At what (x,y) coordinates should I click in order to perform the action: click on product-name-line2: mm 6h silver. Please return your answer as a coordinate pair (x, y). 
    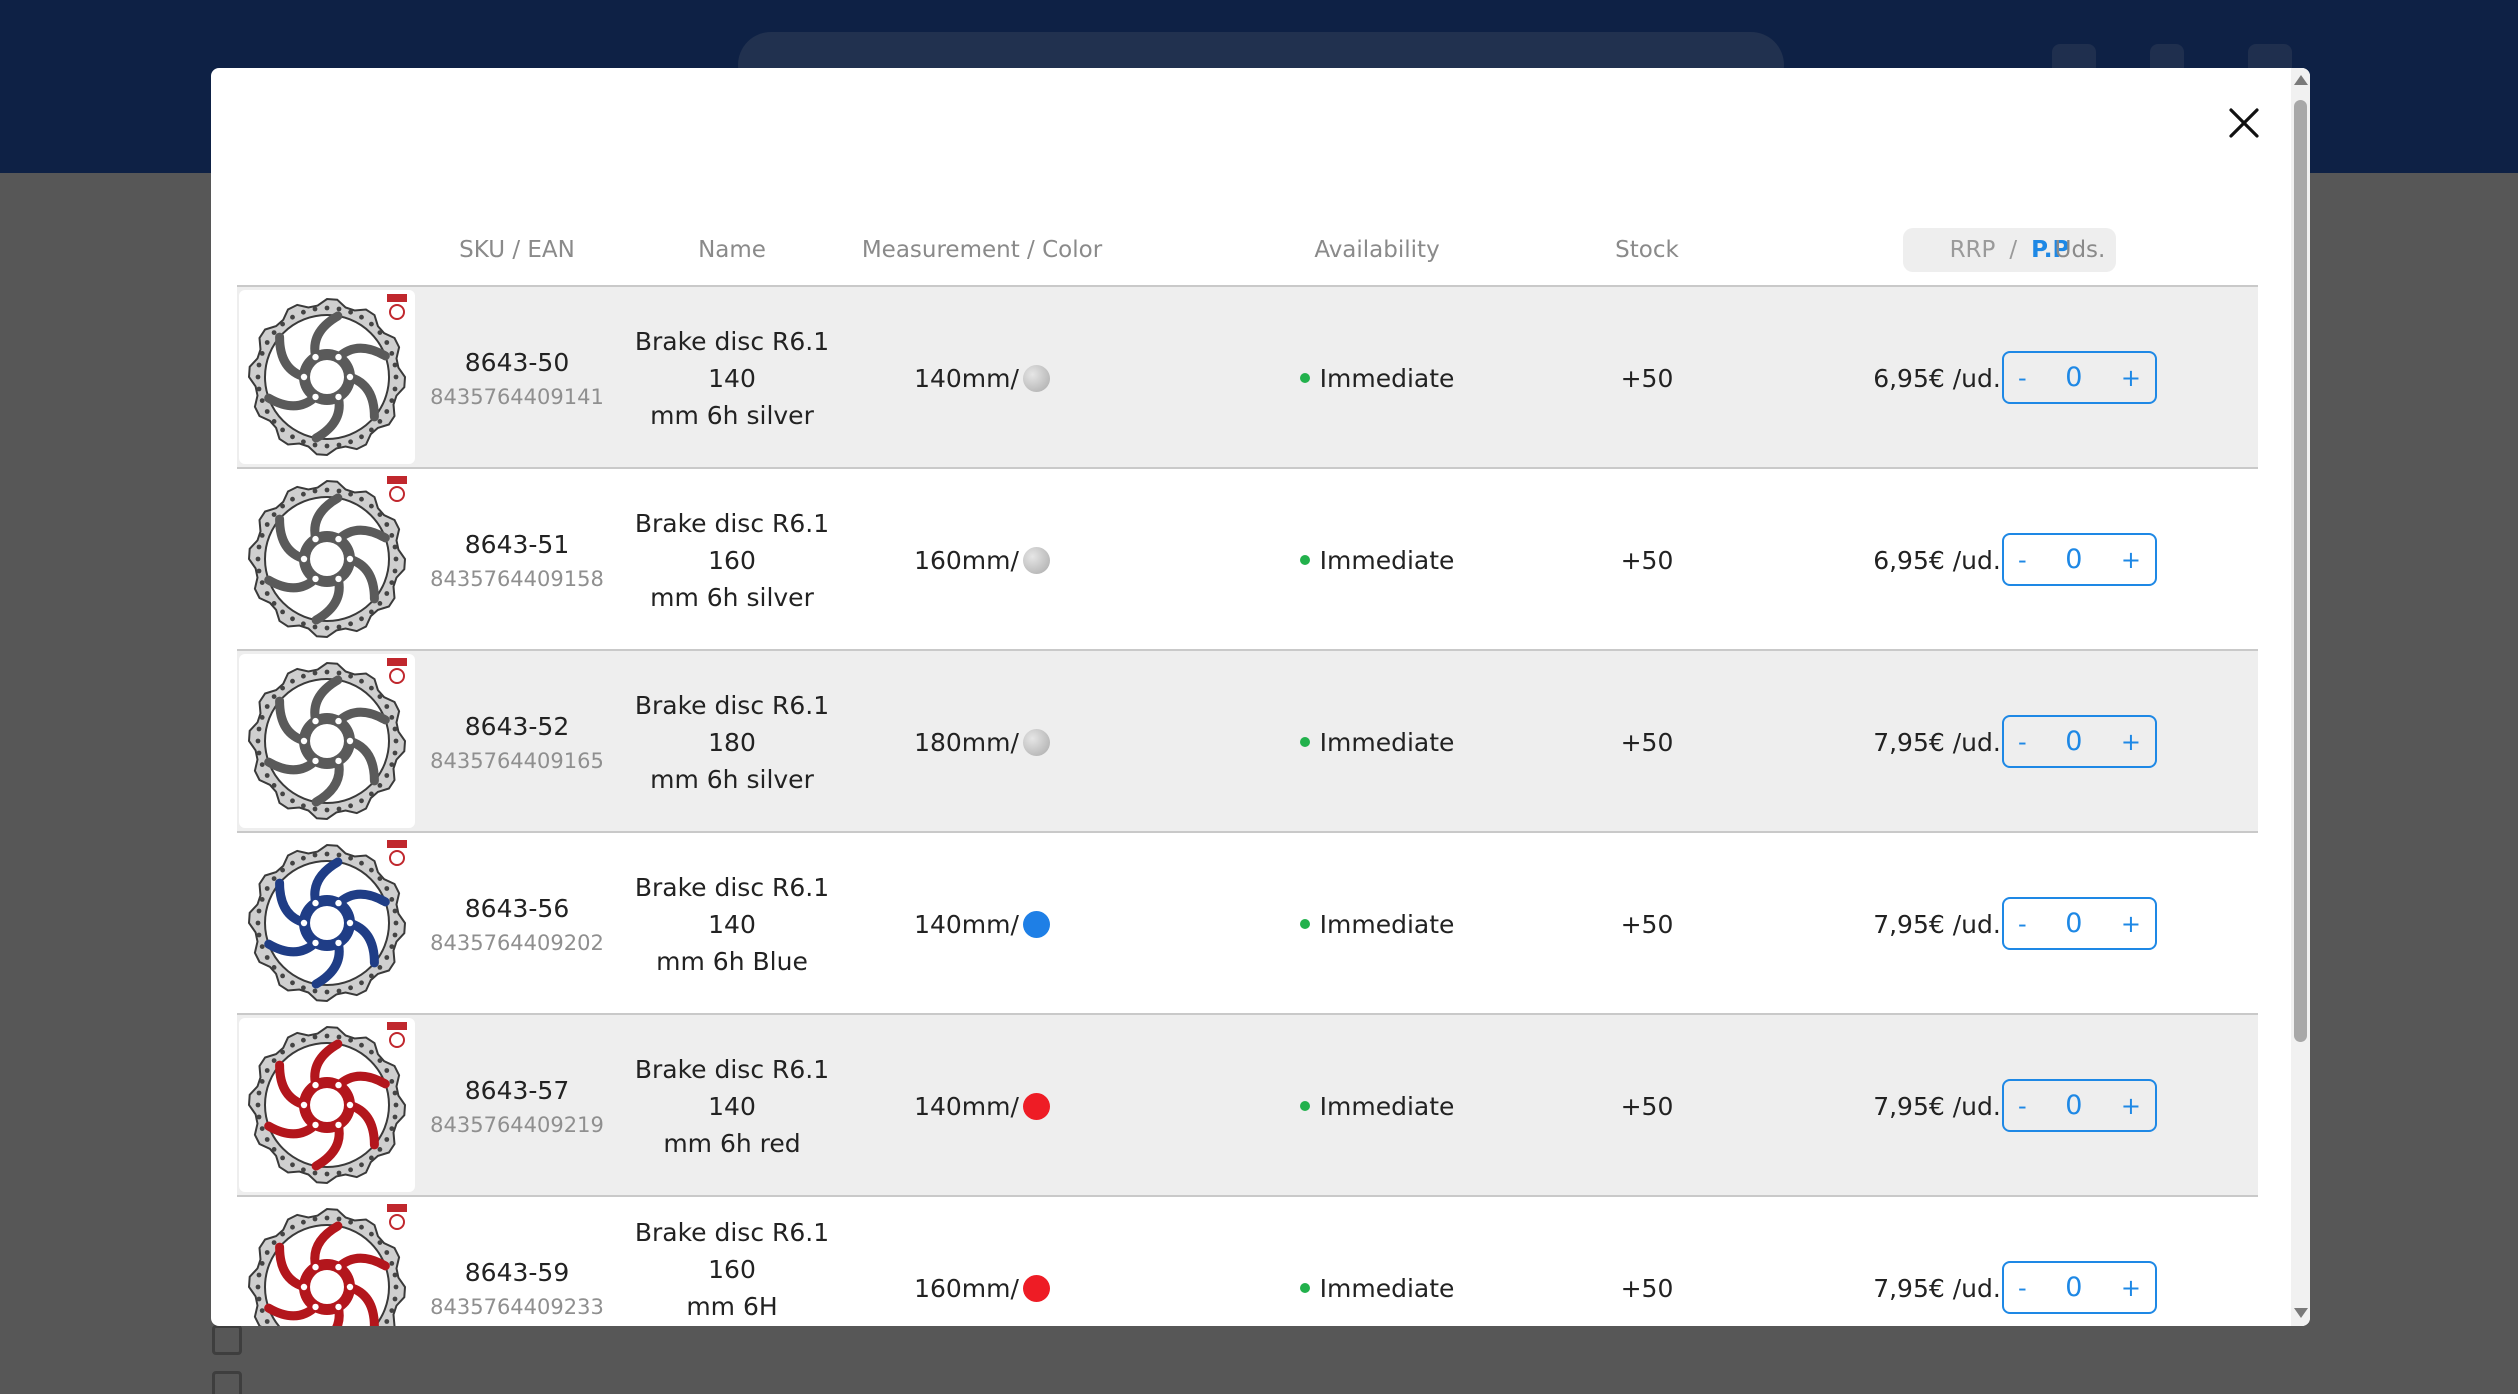
    Looking at the image, I should click on (732, 415).